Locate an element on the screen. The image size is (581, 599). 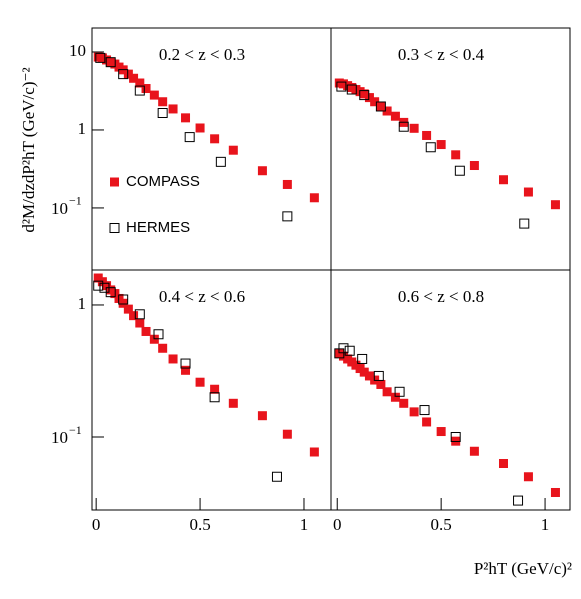
legend-label: HERMES is located at coordinates (158, 227).